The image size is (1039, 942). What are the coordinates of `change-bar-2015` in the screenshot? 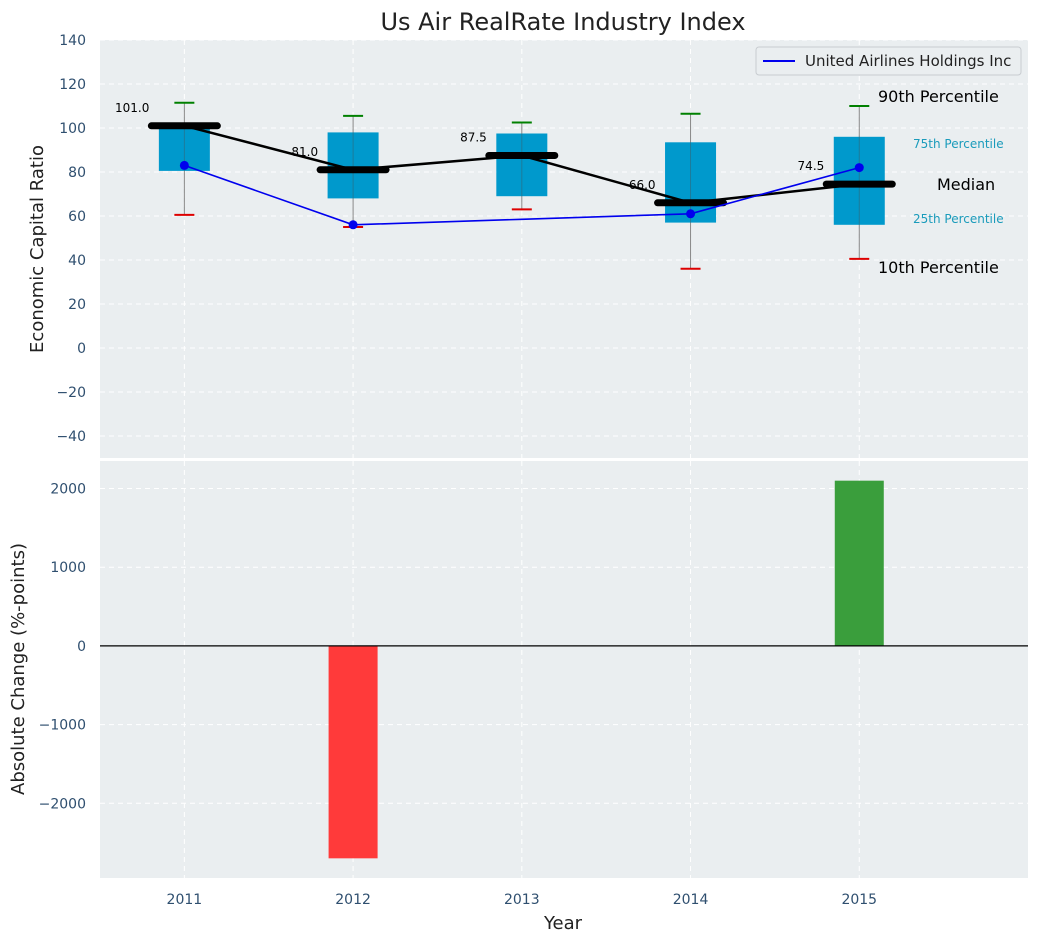 It's located at (859, 563).